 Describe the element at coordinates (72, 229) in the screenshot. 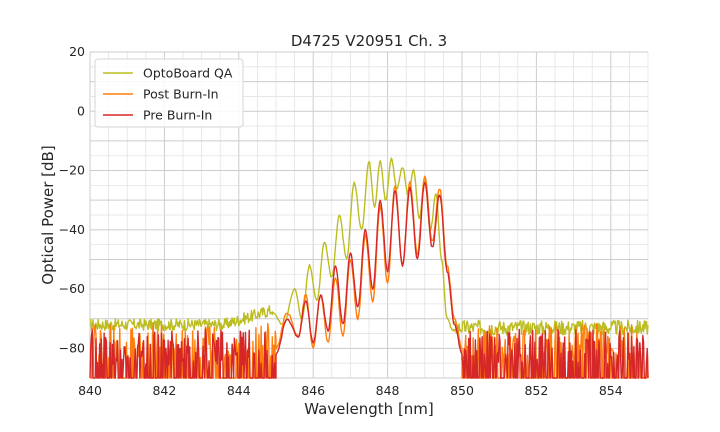

I see `y-tick-label: −40` at that location.